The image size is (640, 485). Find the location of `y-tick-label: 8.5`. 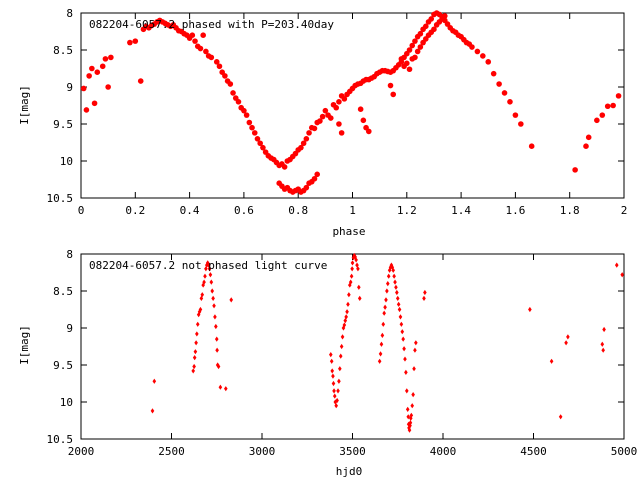

y-tick-label: 8.5 is located at coordinates (63, 50).